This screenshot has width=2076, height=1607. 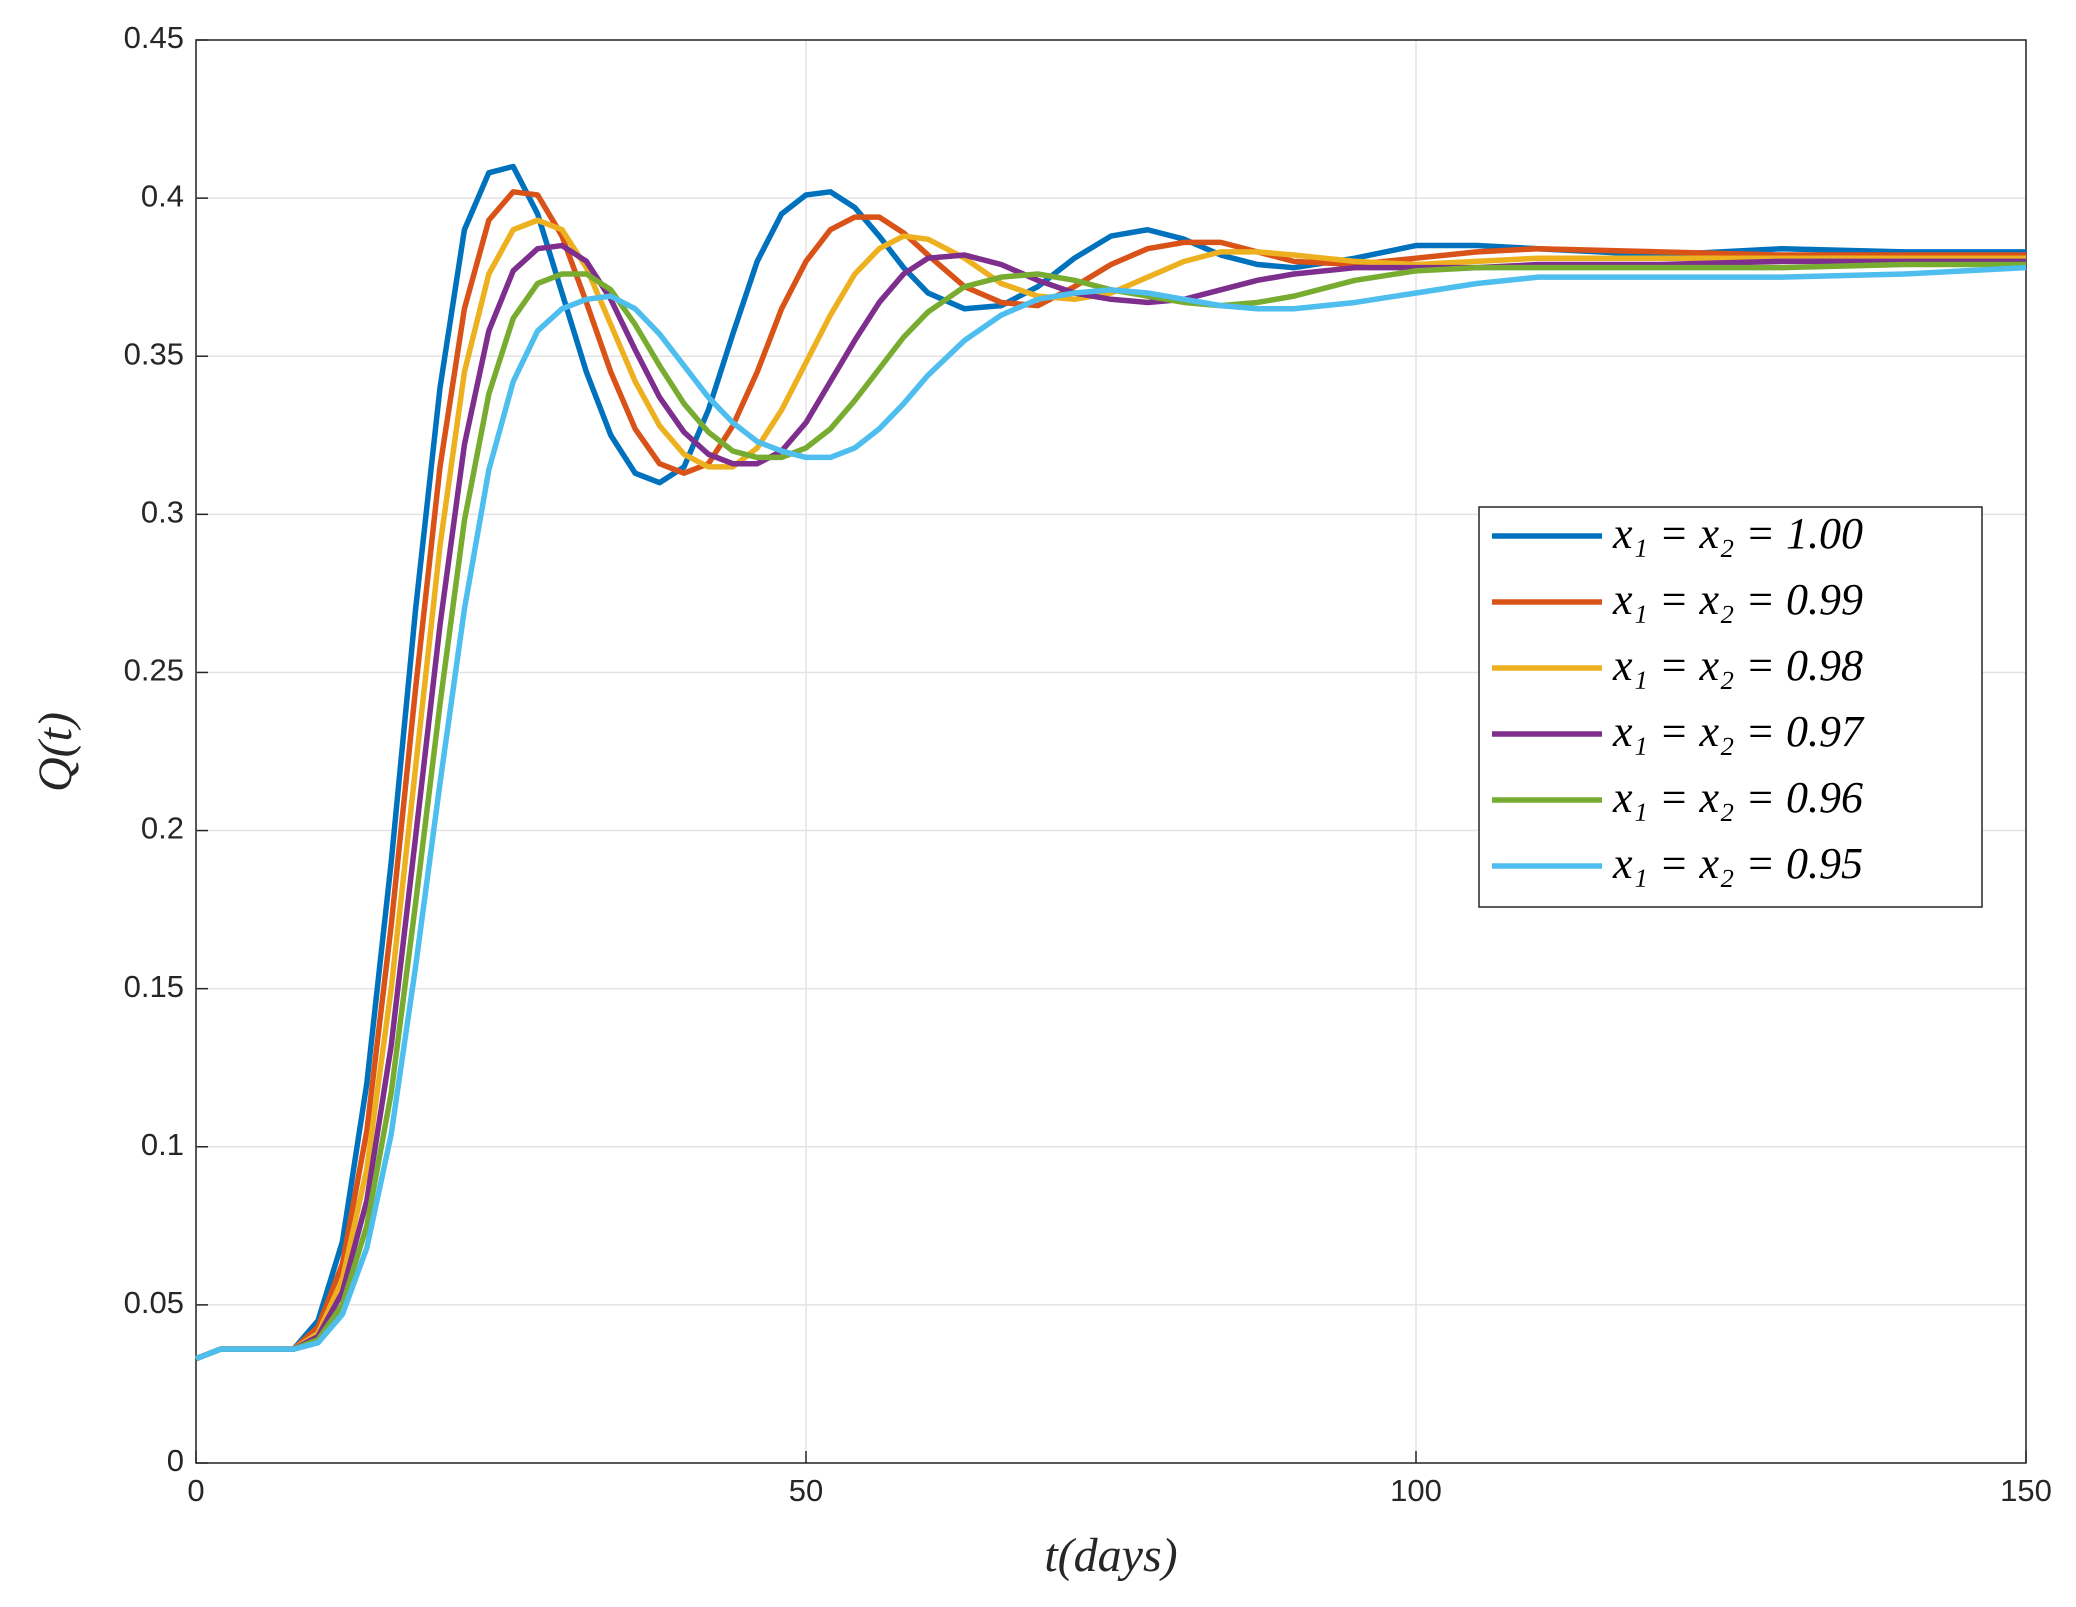 What do you see at coordinates (1416, 1490) in the screenshot?
I see `x-tick-label: 100` at bounding box center [1416, 1490].